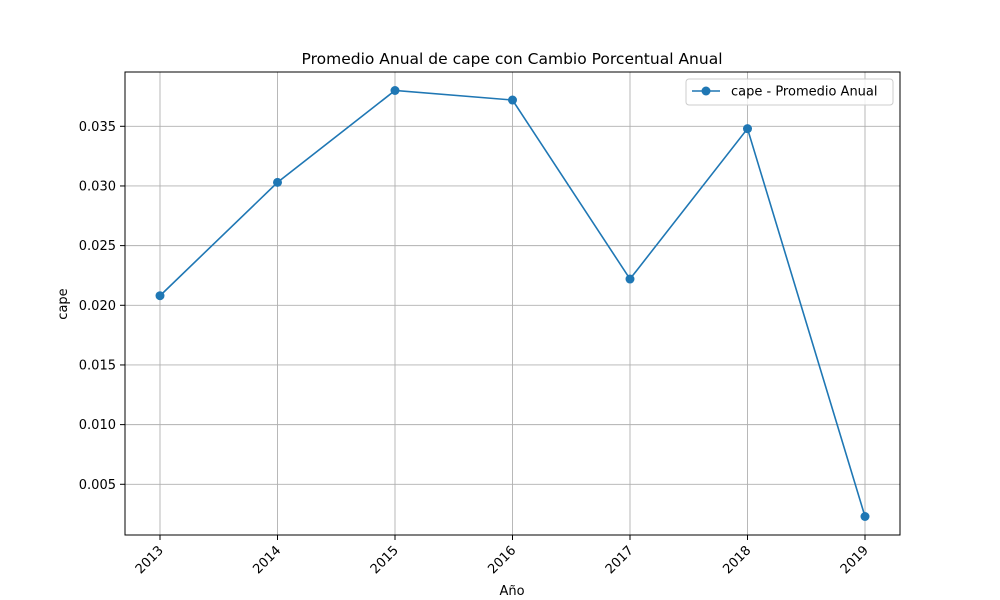 This screenshot has width=1000, height=600. I want to click on data-point-2018, so click(747, 129).